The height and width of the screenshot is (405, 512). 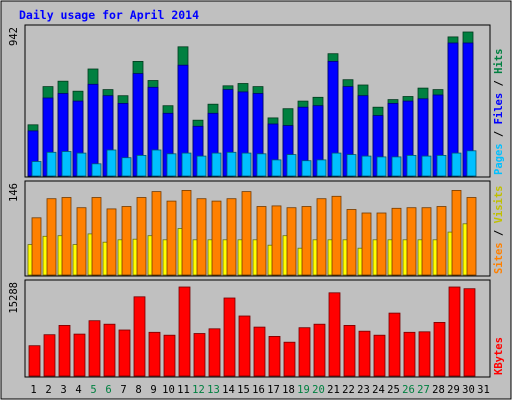 I want to click on x-tick-label-day-23: 23, so click(x=363, y=390).